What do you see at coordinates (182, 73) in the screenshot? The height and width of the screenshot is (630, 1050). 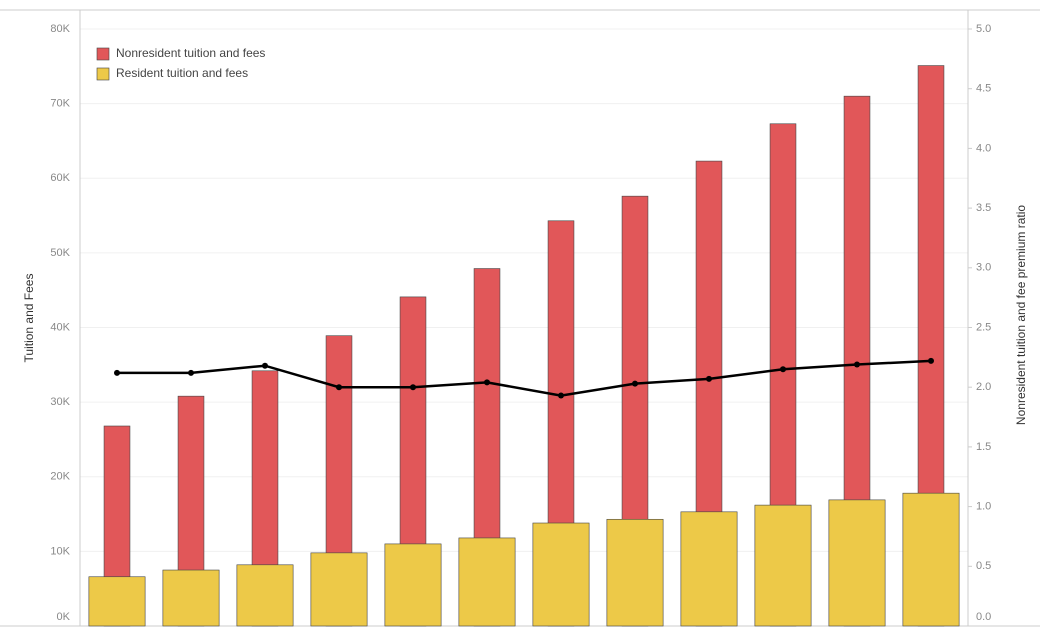 I see `legend-text: Resident tuition and fees` at bounding box center [182, 73].